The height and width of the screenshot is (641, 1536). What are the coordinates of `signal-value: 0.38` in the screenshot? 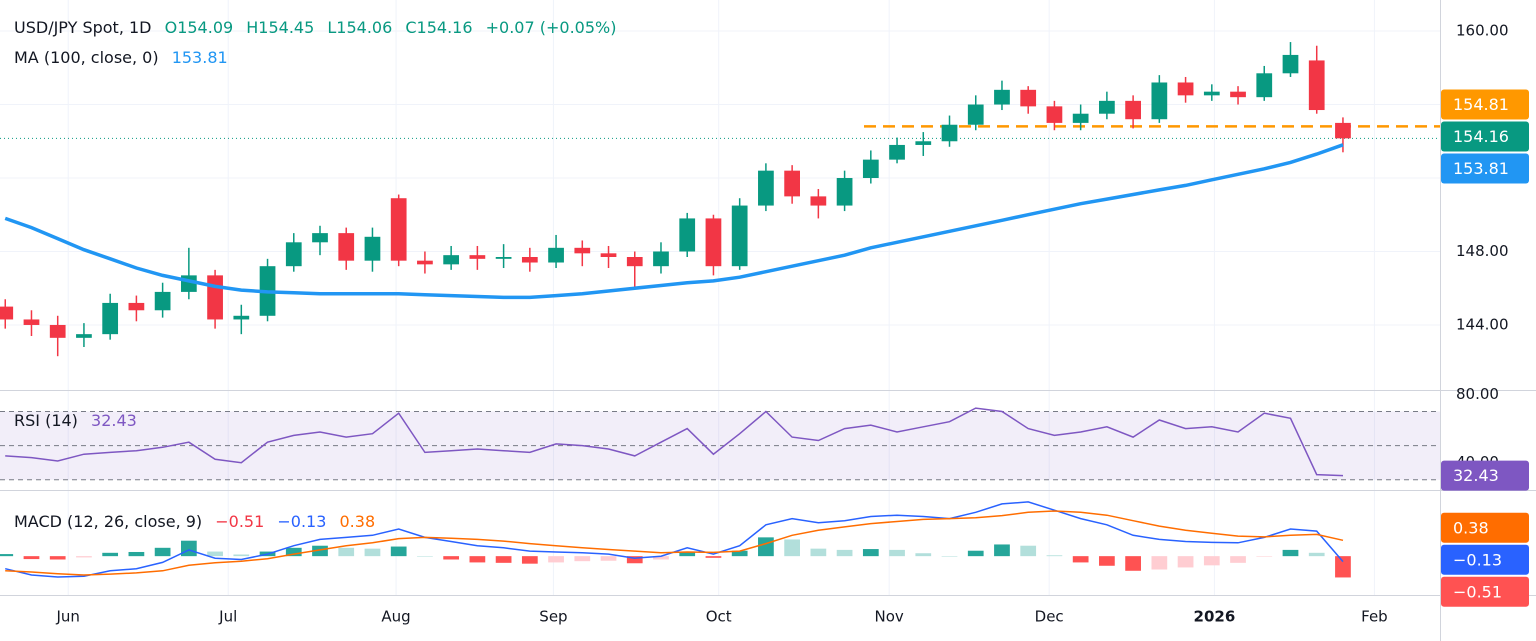 It's located at (358, 521).